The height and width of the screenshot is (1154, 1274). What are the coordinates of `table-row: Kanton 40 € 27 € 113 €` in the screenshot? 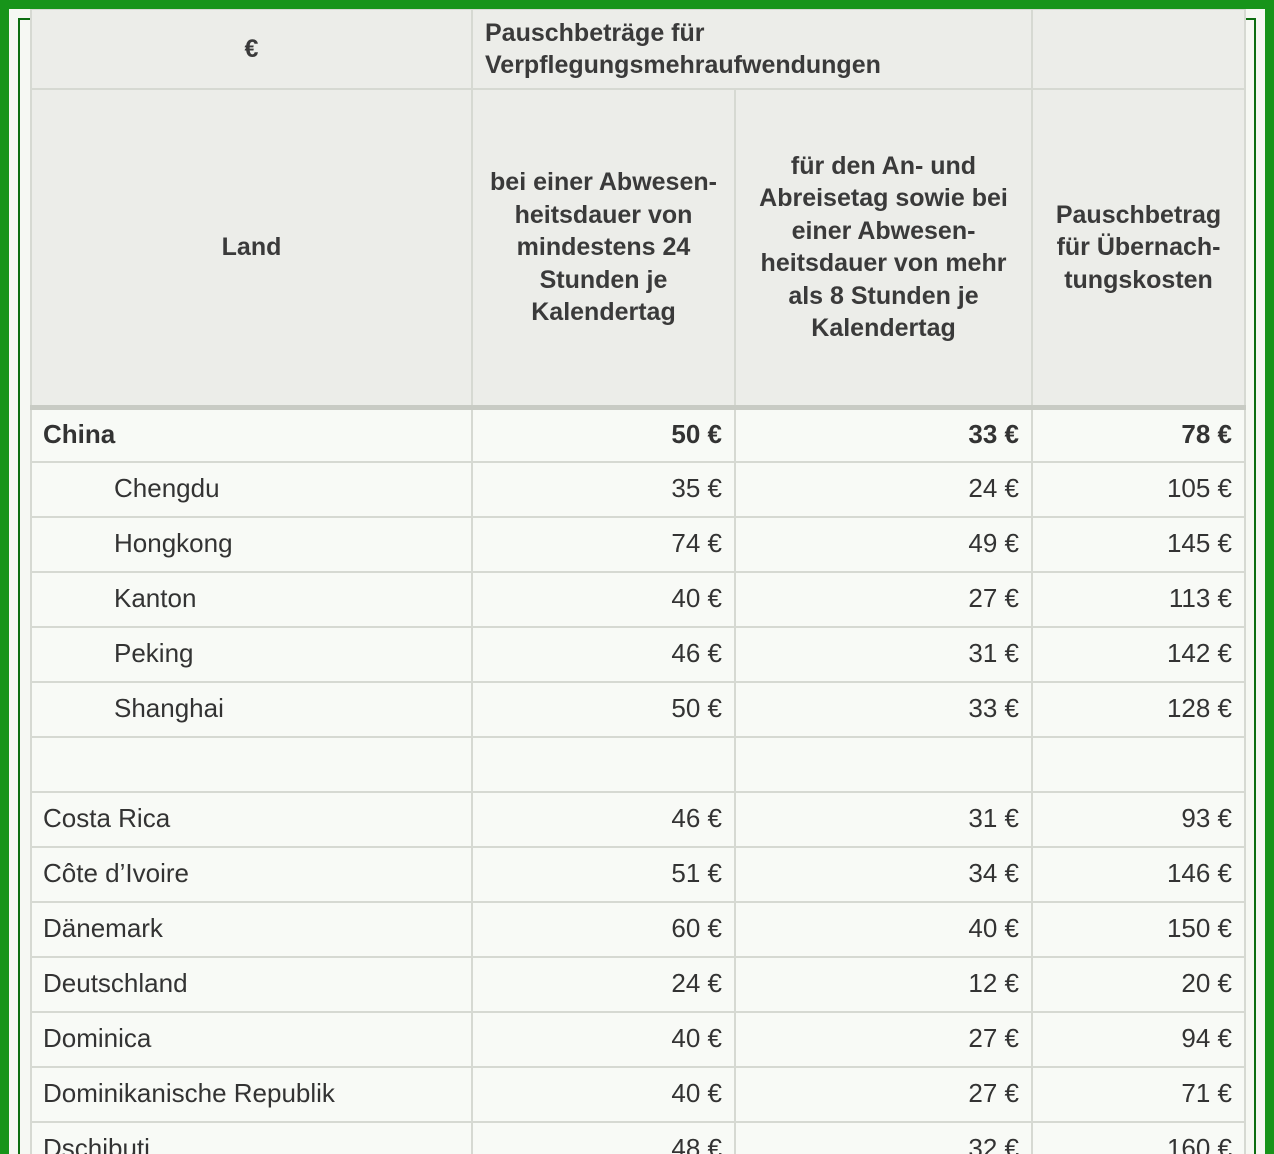 It's located at (638, 599).